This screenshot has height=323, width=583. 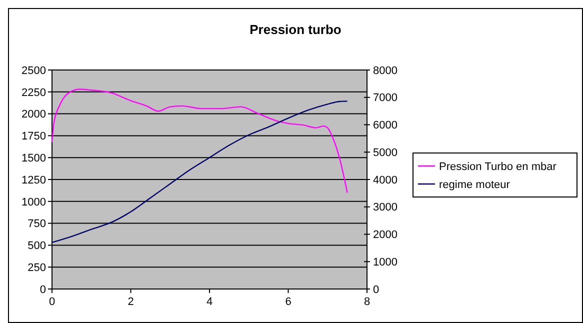 I want to click on x-tick-label: 6, so click(x=288, y=302).